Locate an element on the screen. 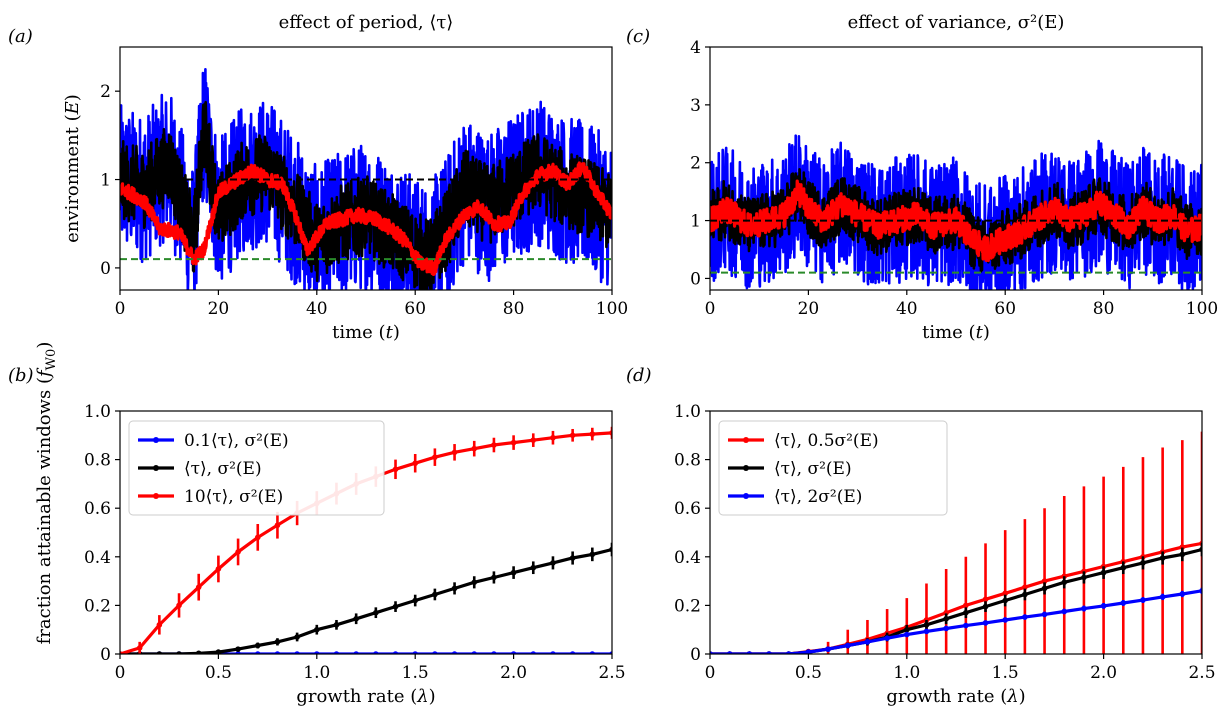 The width and height of the screenshot is (1224, 726). panel-label: (d) is located at coordinates (639, 375).